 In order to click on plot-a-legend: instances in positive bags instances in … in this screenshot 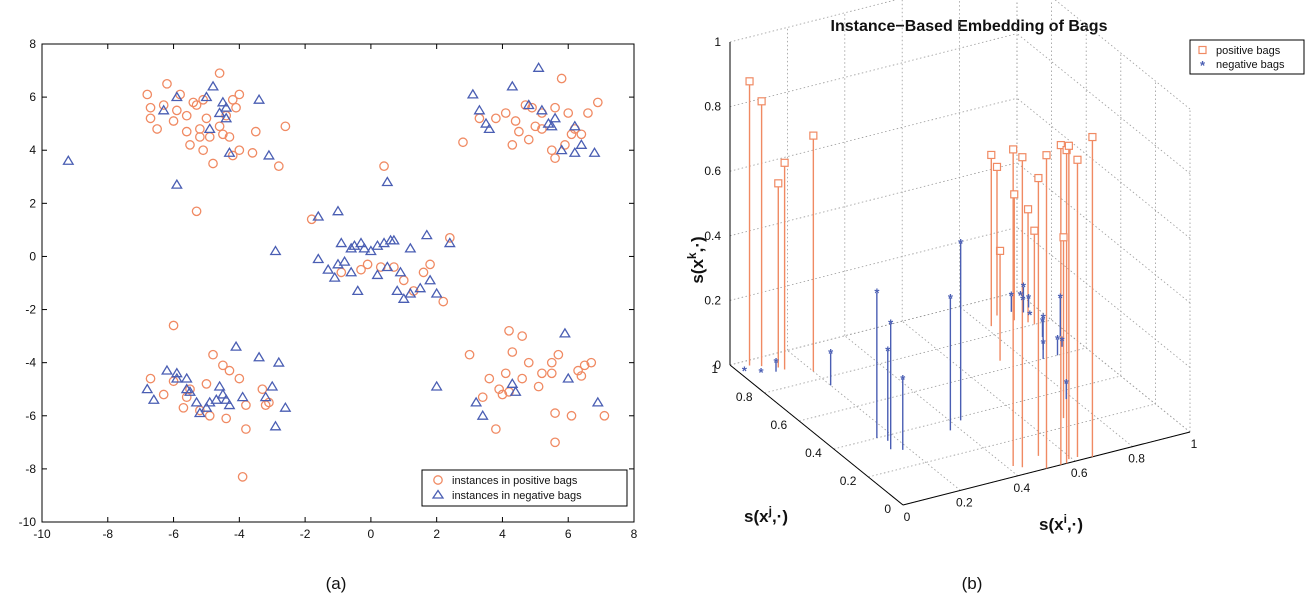, I will do `click(524, 488)`.